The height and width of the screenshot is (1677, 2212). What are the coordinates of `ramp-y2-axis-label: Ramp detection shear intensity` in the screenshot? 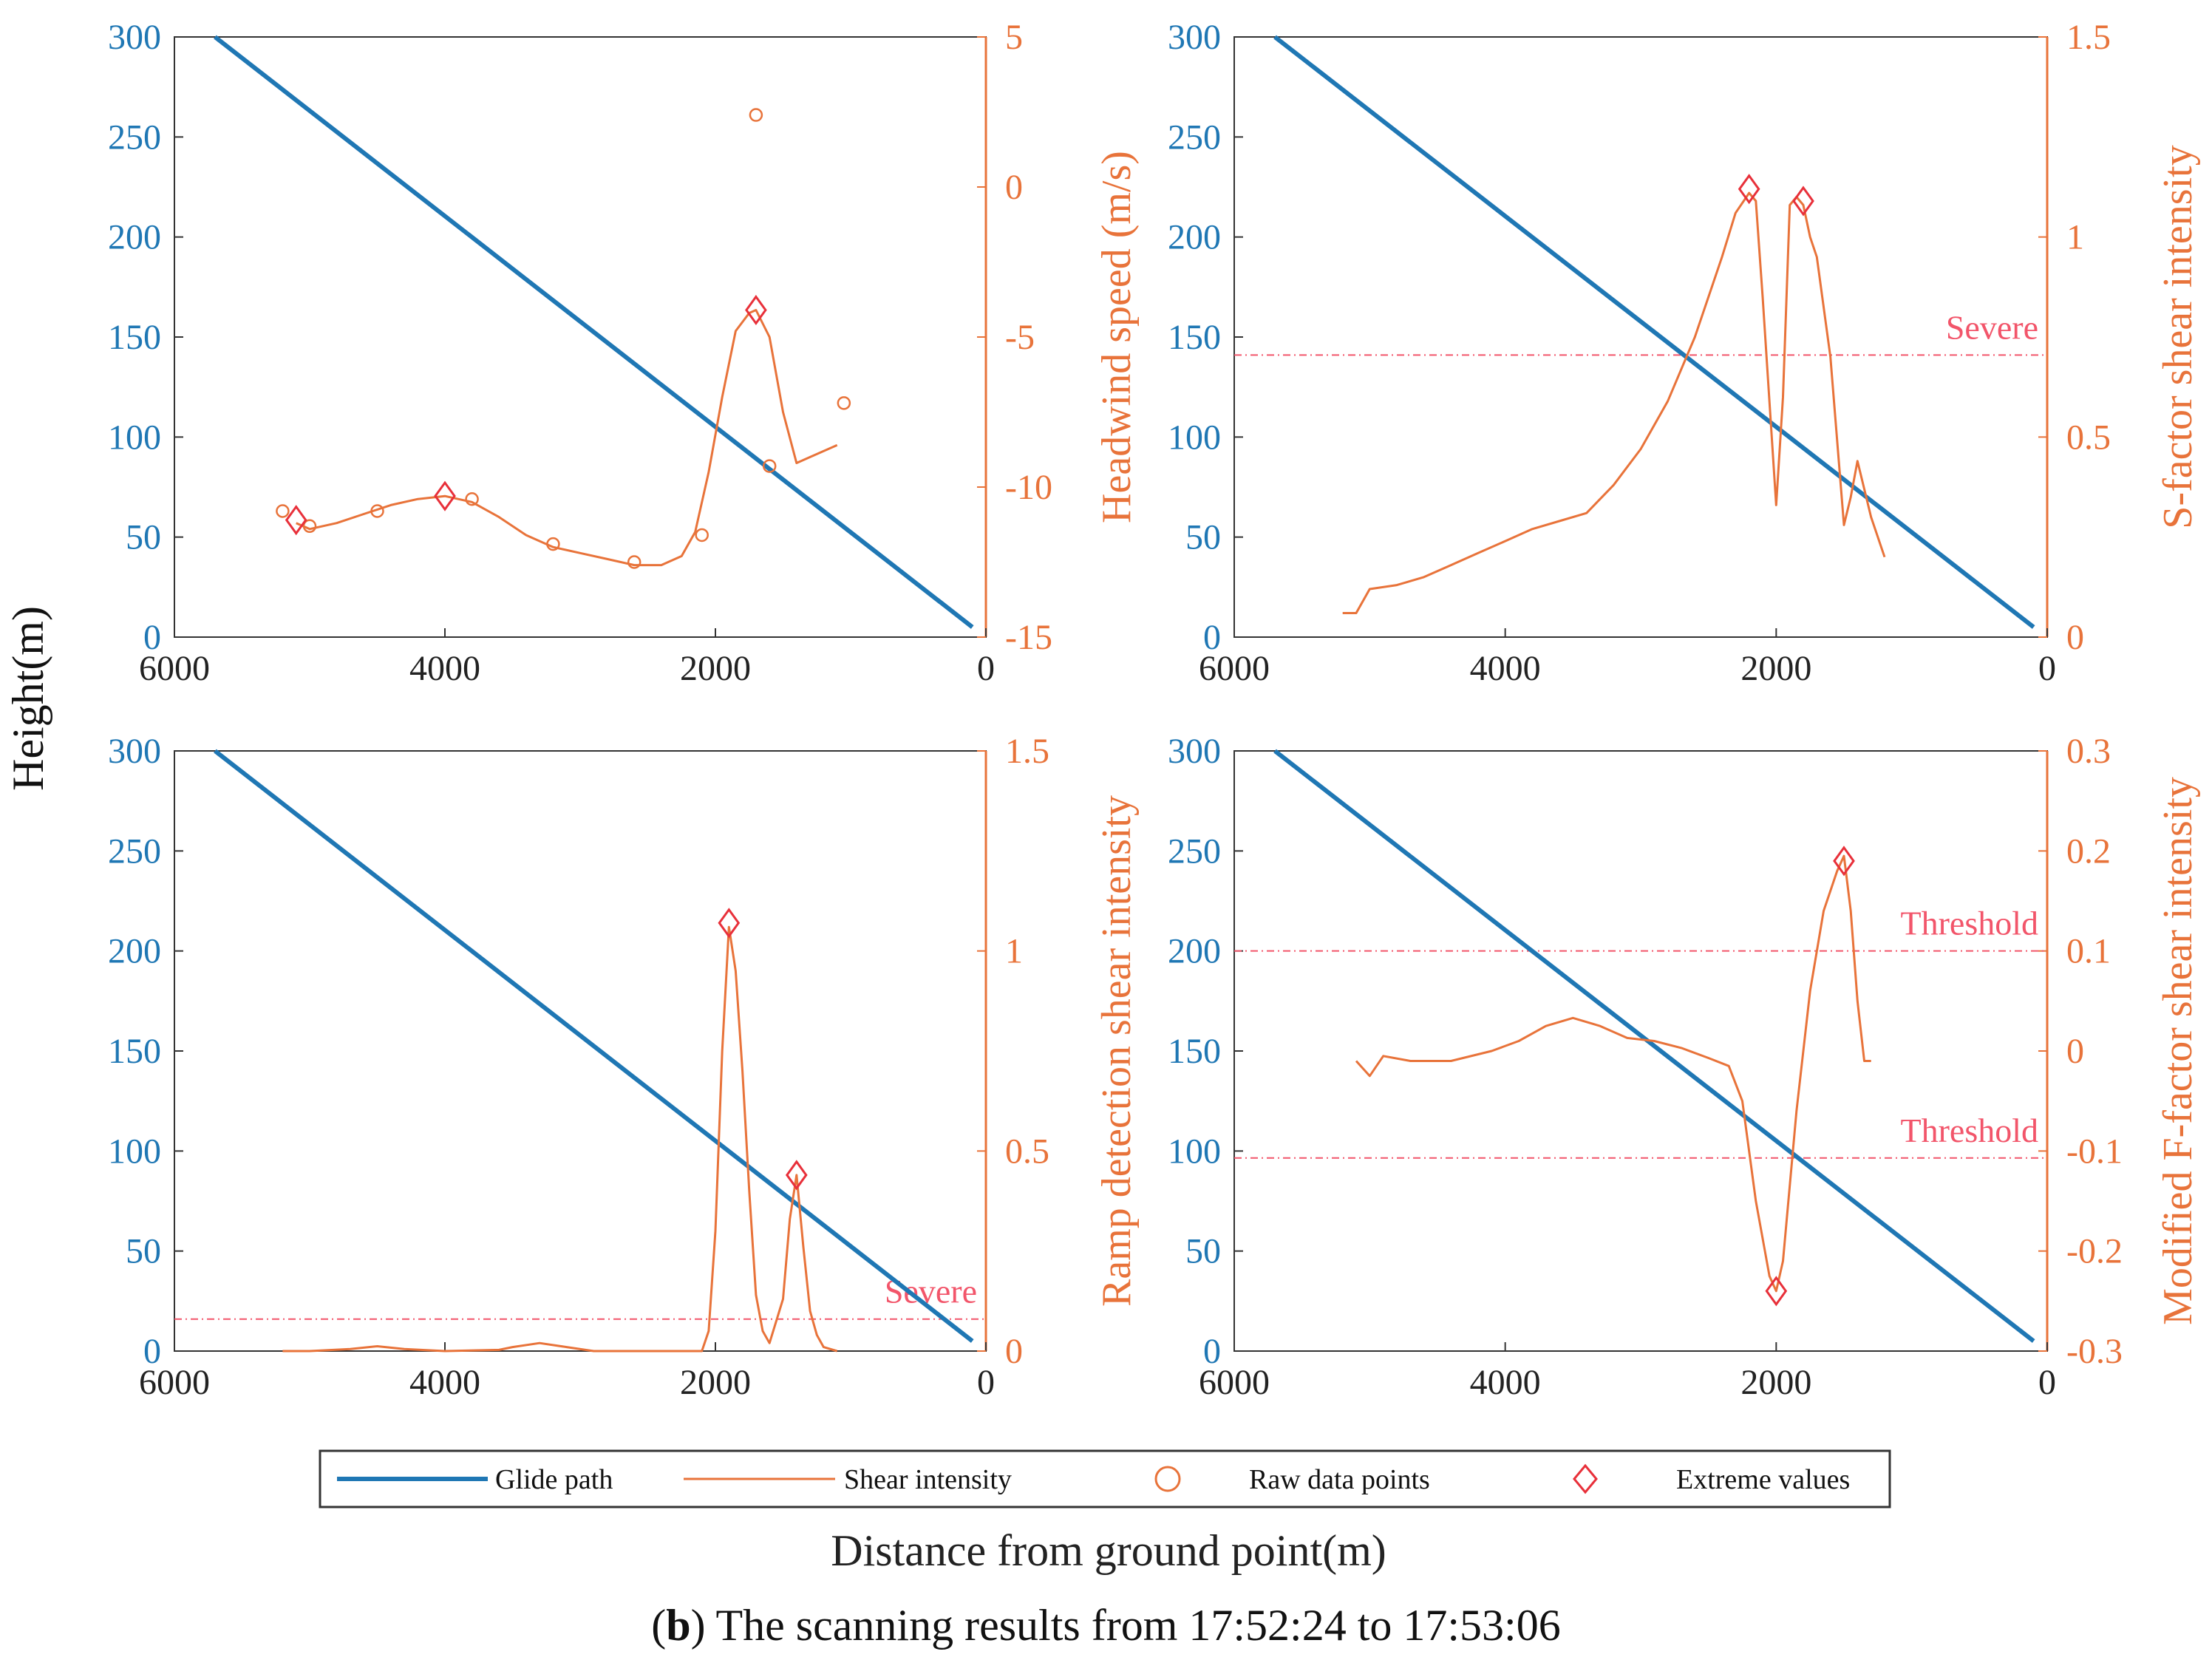 It's located at (1117, 1051).